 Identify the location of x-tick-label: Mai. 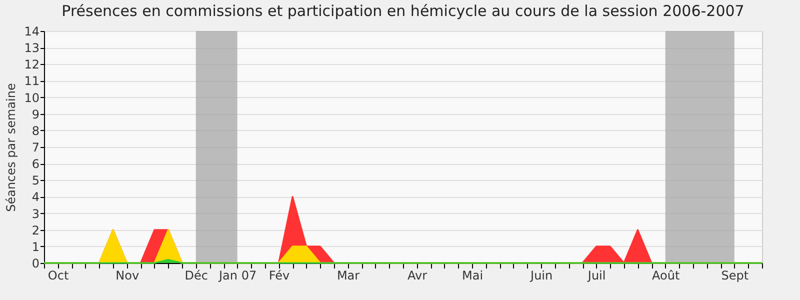
(473, 275).